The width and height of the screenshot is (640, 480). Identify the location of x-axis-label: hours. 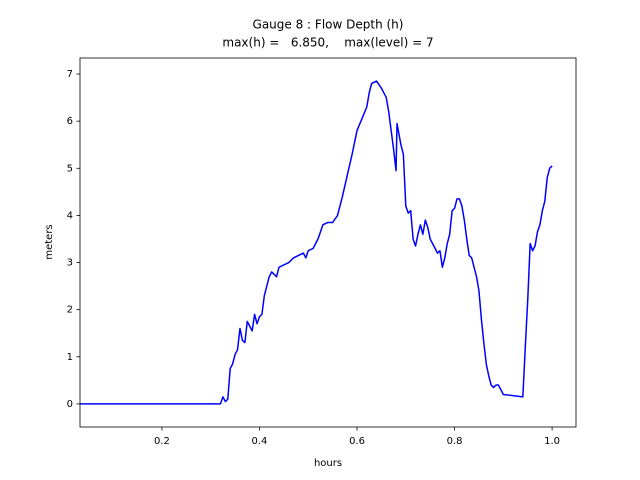
(328, 463).